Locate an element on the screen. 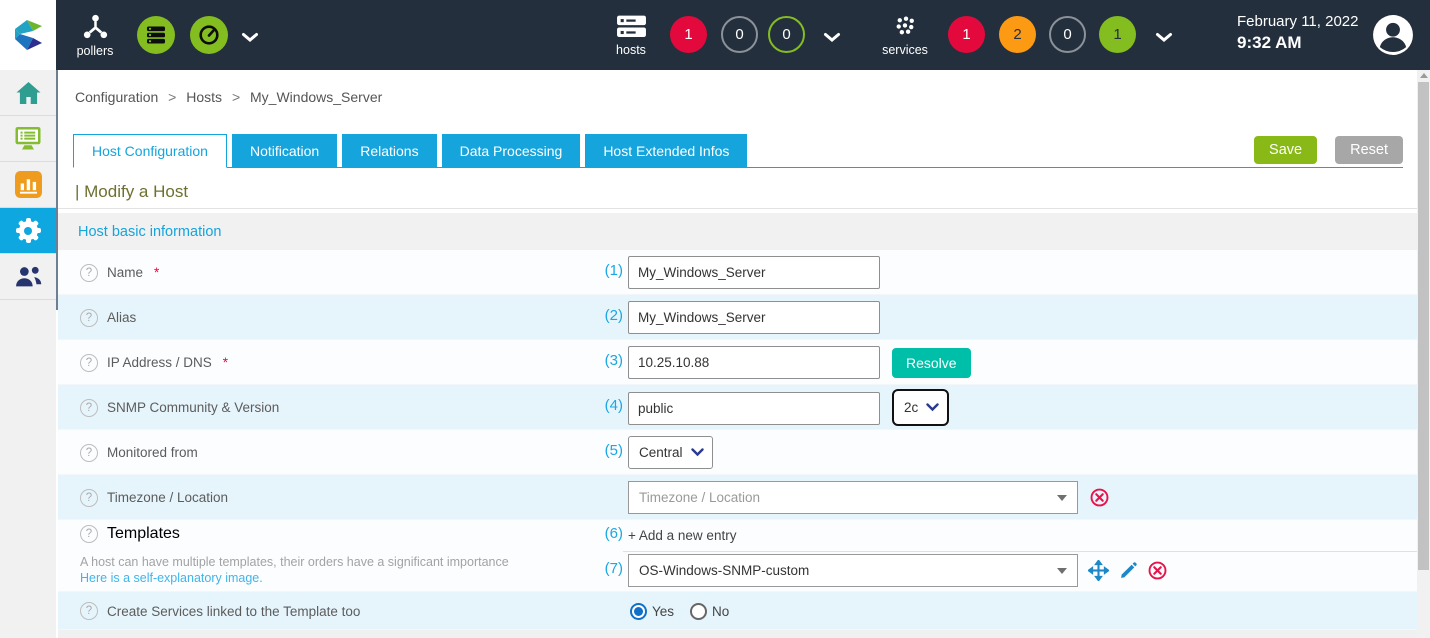  services-unknown-badge: 0 is located at coordinates (1067, 34).